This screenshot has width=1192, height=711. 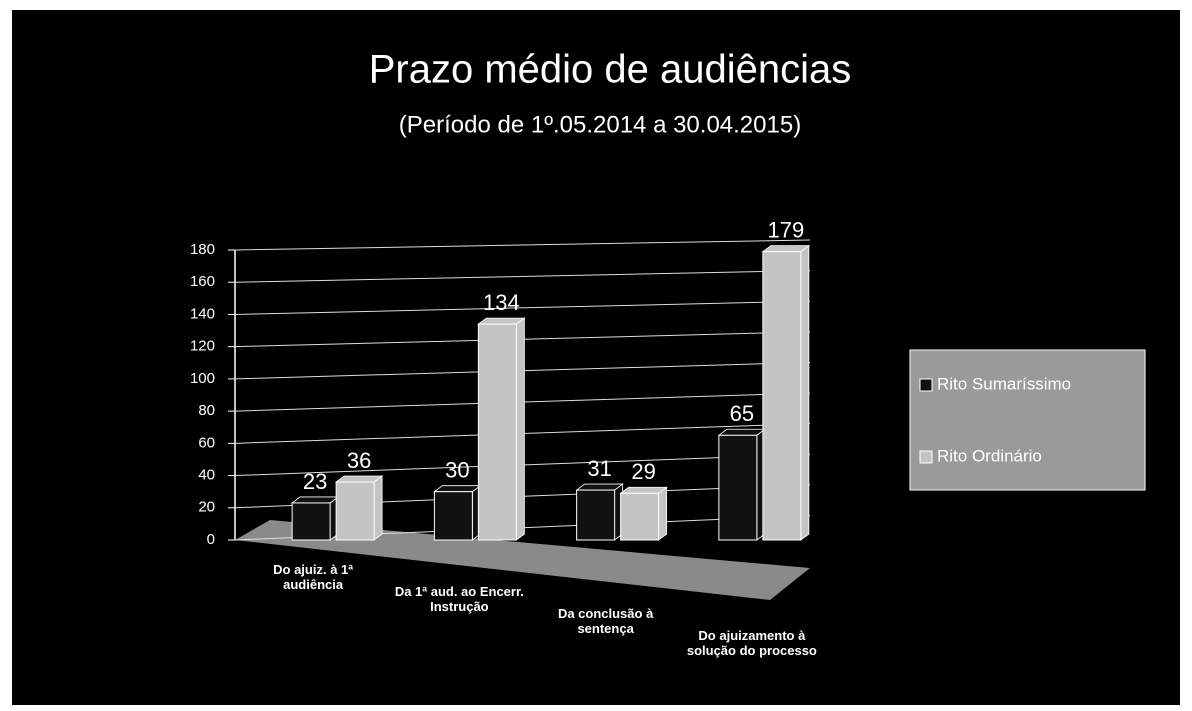 I want to click on y-tick-label: 20, so click(x=206, y=507).